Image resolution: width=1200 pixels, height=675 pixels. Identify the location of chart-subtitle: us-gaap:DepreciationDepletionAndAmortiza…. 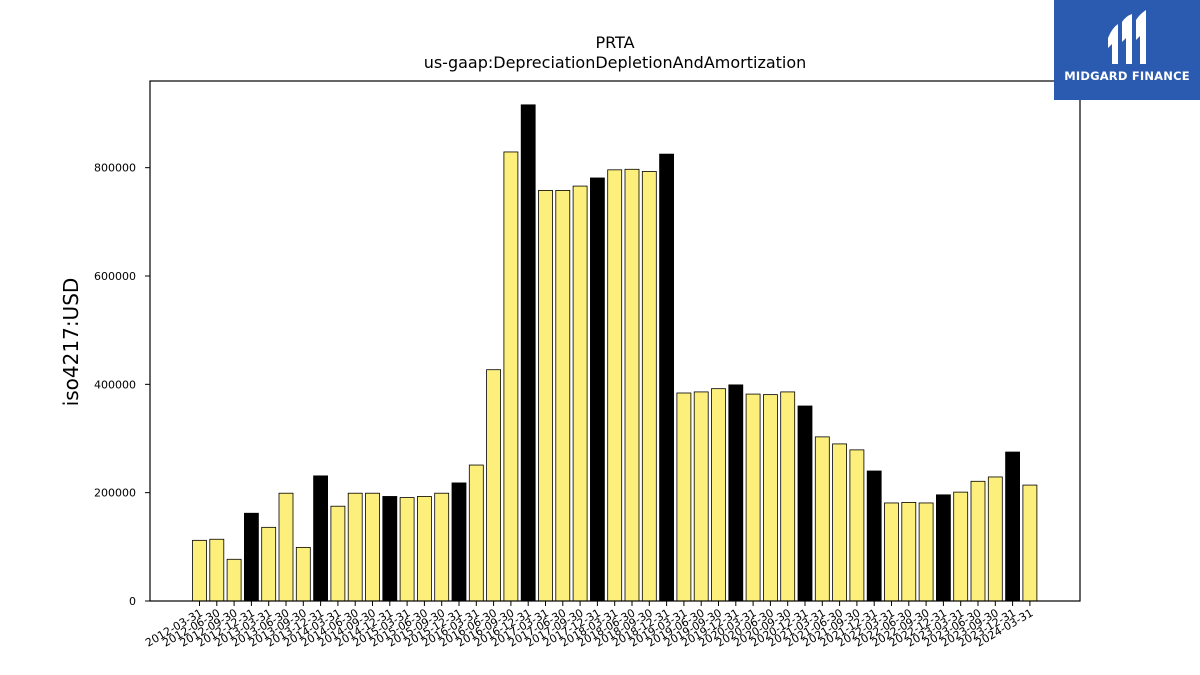
(615, 62).